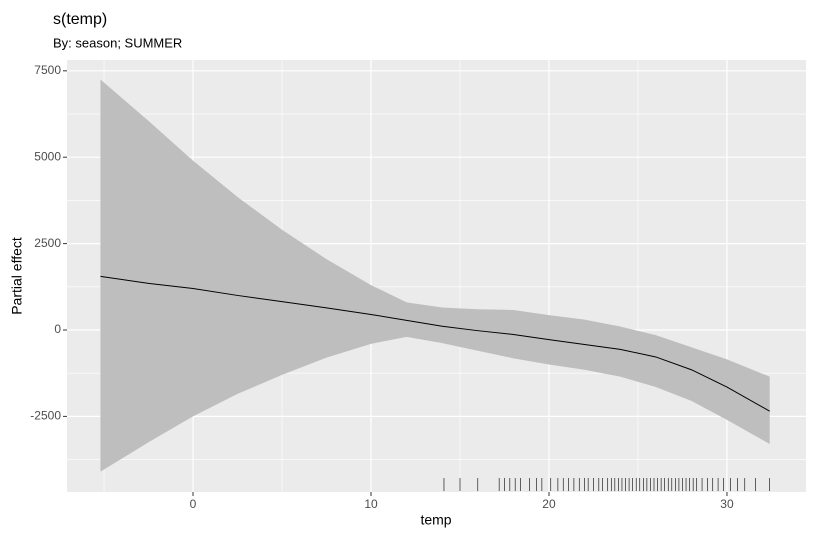 The image size is (816, 537). What do you see at coordinates (47, 243) in the screenshot?
I see `y-tick-label: 2500` at bounding box center [47, 243].